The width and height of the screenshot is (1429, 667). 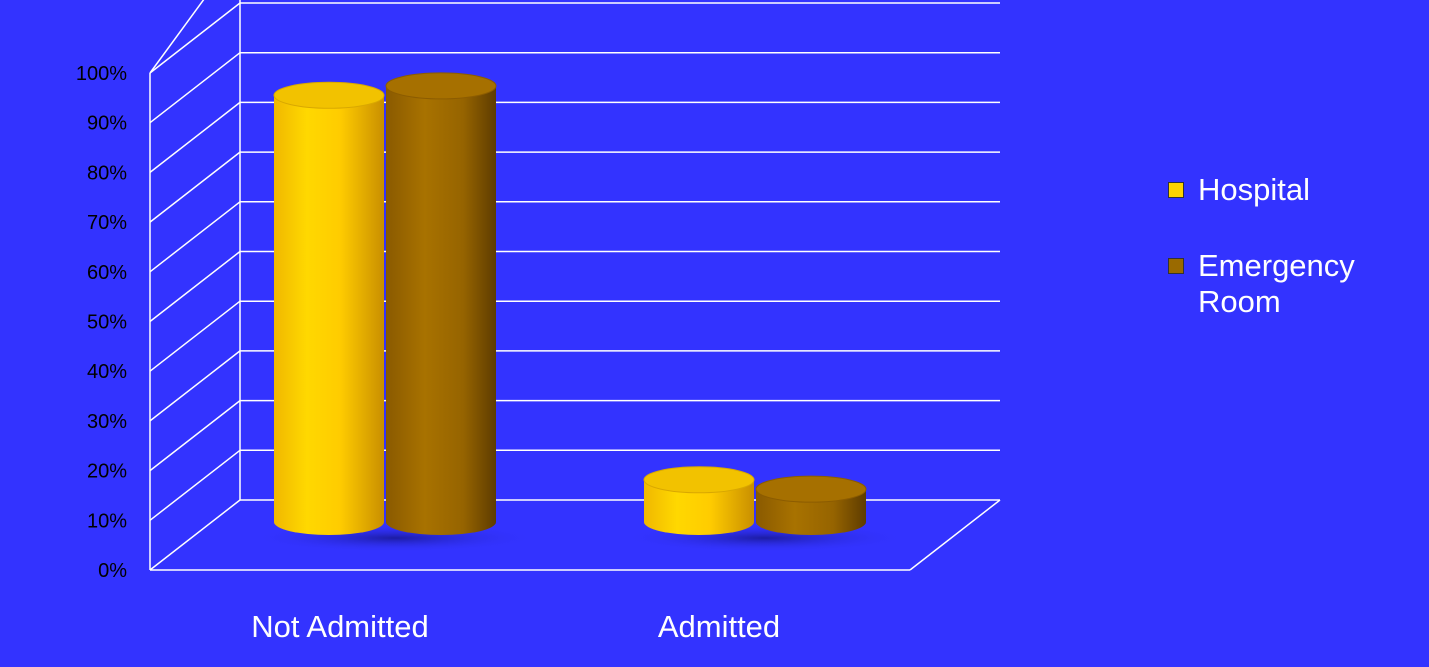 I want to click on y-tick-label: 20%, so click(x=107, y=472).